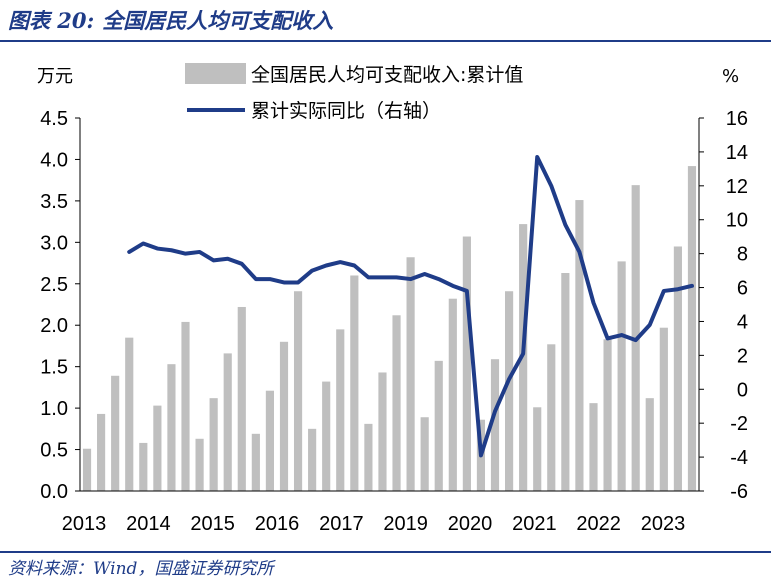 The image size is (771, 585). I want to click on x-axis-ticks: 2013 2014 2015 2016 2017 2019 2020 2021 2022 2023, so click(374, 524).